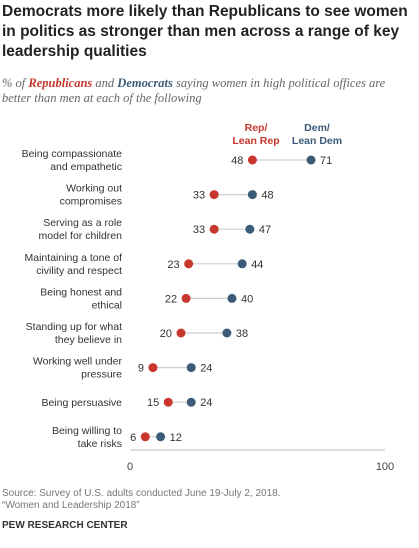 The image size is (419, 548). I want to click on legend-rep-line1: Rep/, so click(256, 128).